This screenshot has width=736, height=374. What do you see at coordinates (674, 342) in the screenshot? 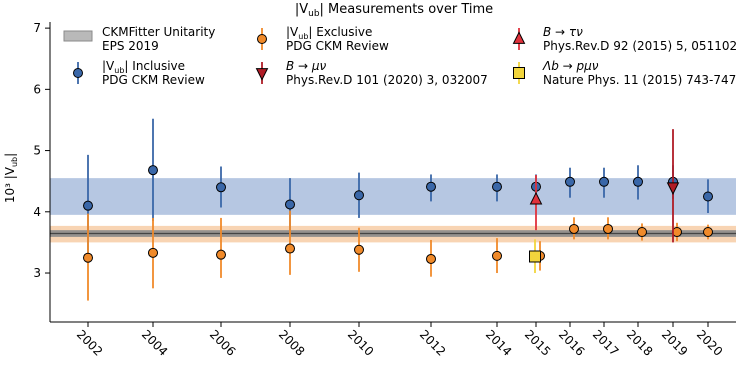
I see `x-tick-label: 2019` at bounding box center [674, 342].